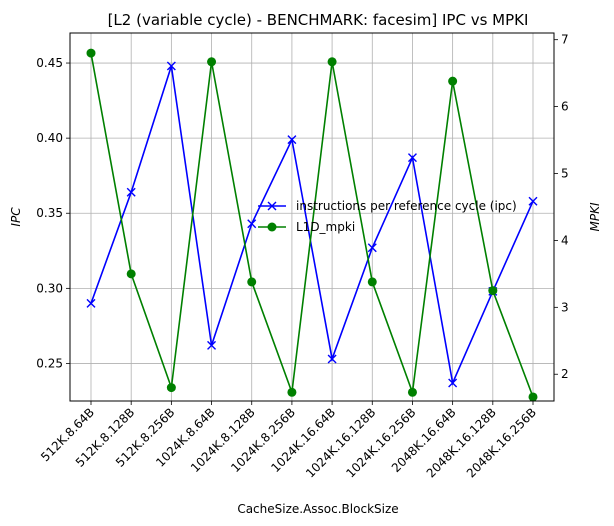 Image resolution: width=614 pixels, height=526 pixels. I want to click on x-tick-label: 1024K.16.256B, so click(380, 442).